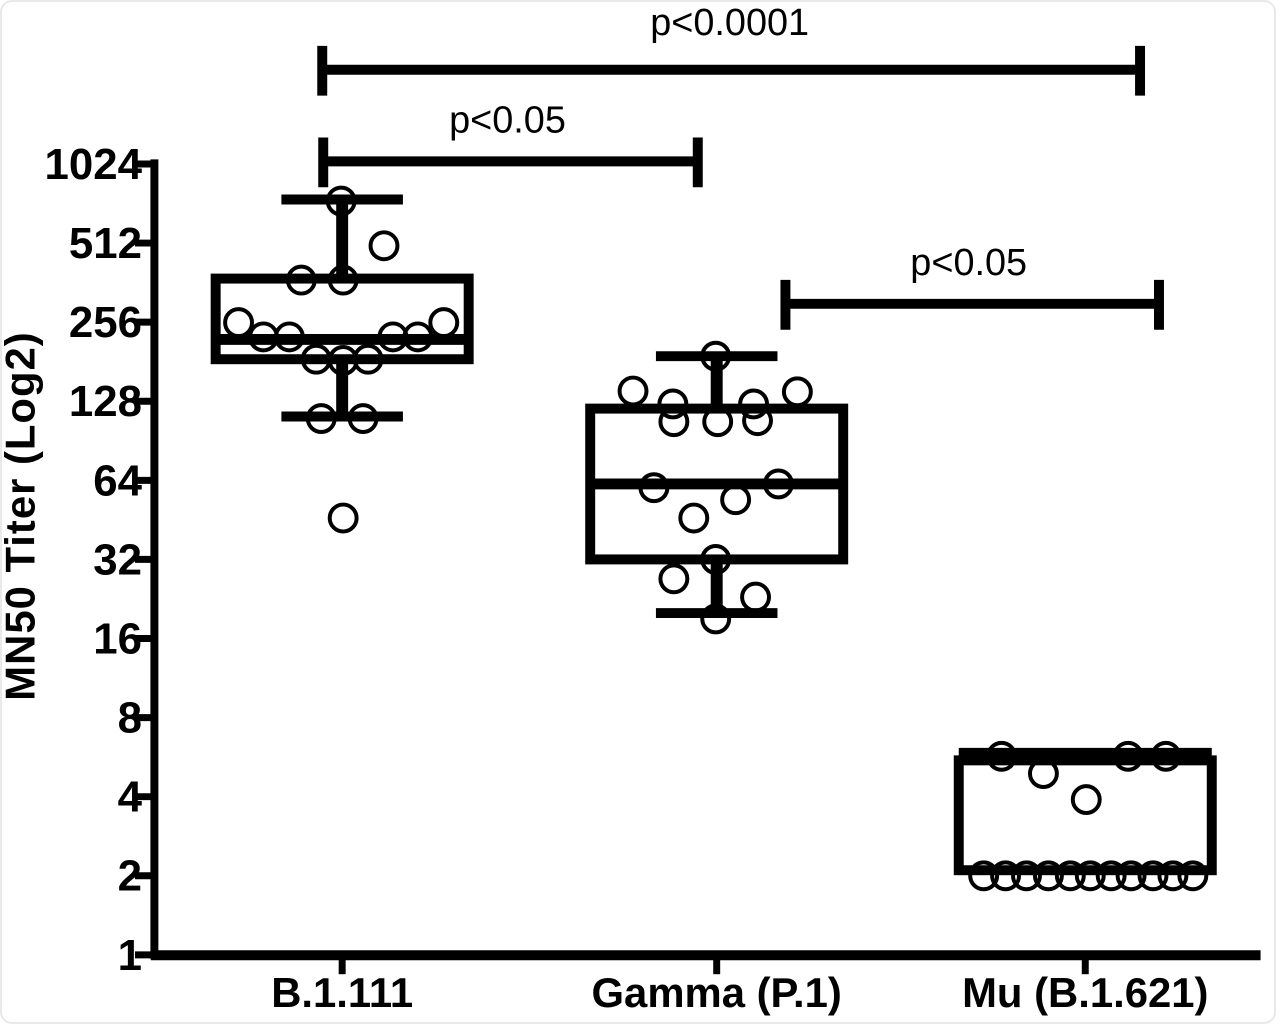  I want to click on y-axis-title: MN50 Titer (Log2), so click(22, 515).